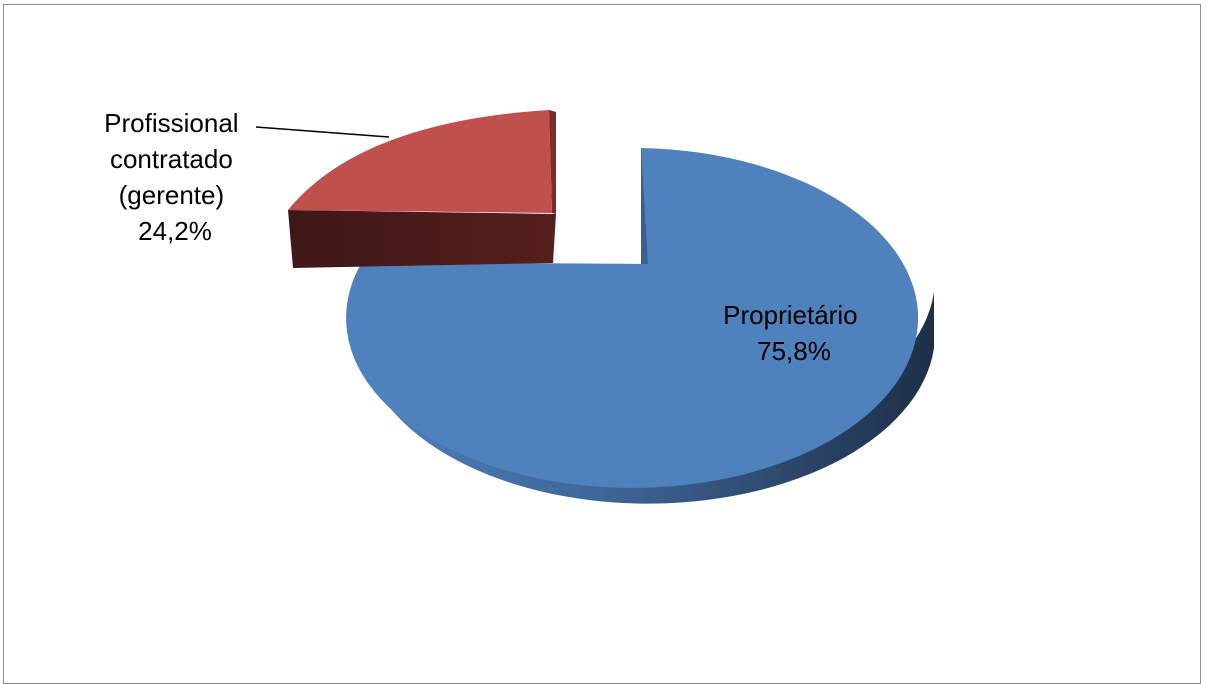 The height and width of the screenshot is (684, 1206). What do you see at coordinates (794, 333) in the screenshot?
I see `proprietario-label: Proprietário 75,8%` at bounding box center [794, 333].